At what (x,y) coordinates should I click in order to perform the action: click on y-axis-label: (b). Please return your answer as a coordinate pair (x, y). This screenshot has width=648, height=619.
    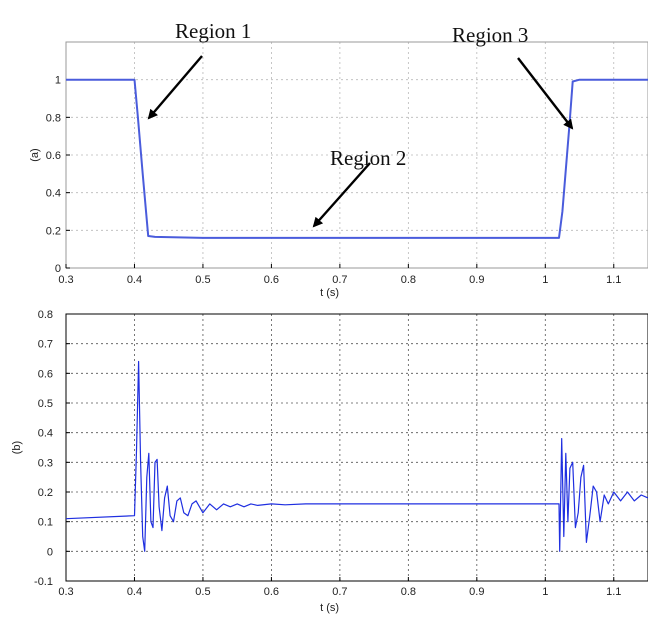
    Looking at the image, I should click on (17, 447).